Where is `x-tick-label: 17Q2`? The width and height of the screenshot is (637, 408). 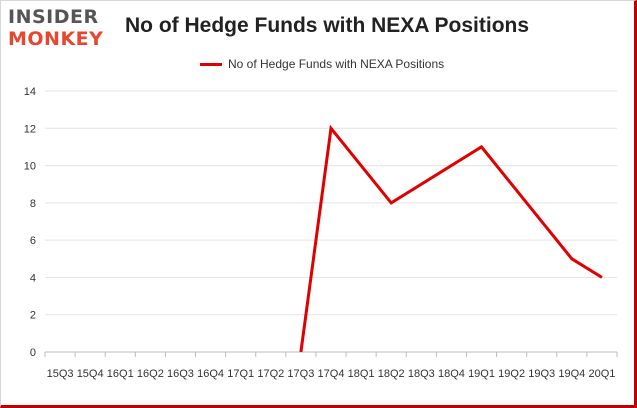 x-tick-label: 17Q2 is located at coordinates (270, 374).